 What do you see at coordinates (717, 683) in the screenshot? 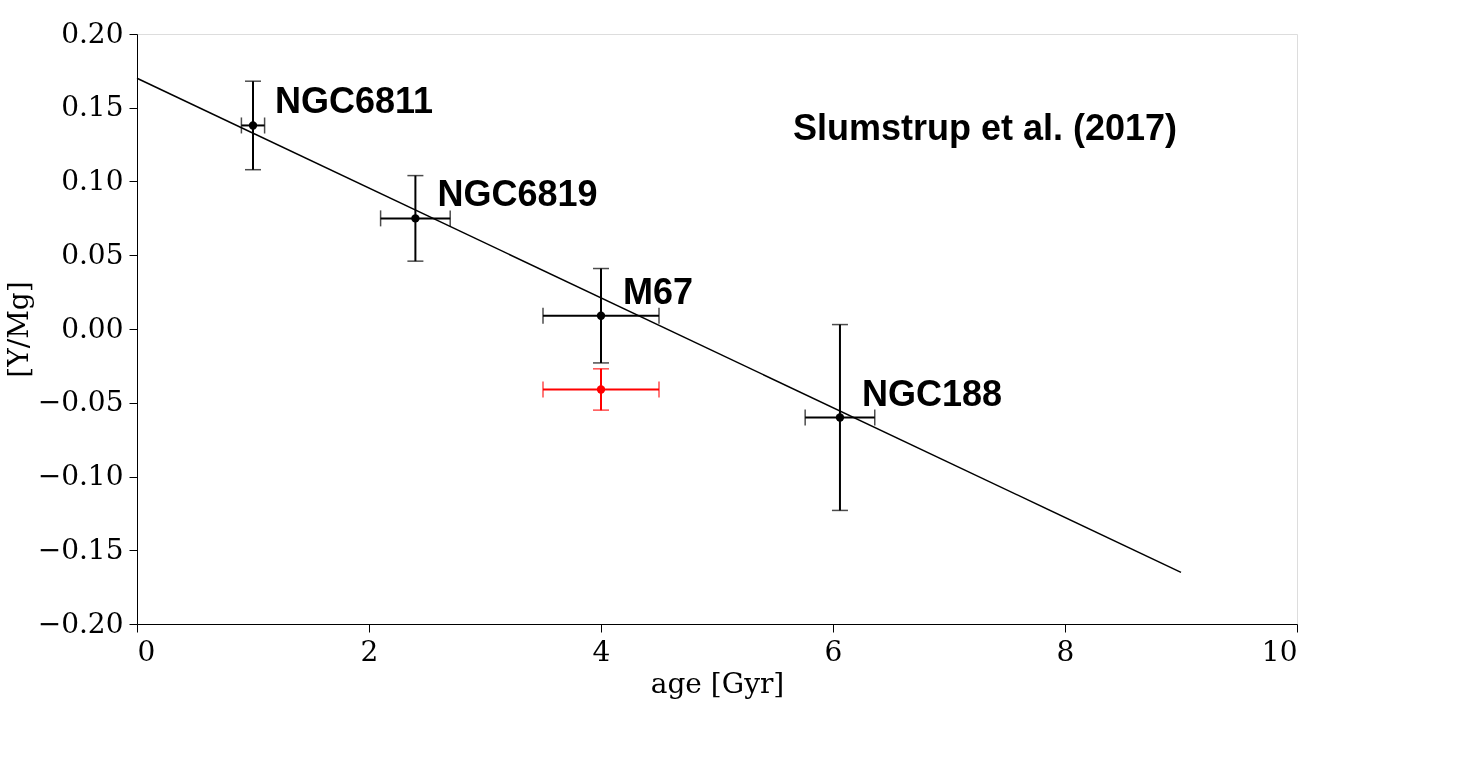
I see `x-axis-title: age [Gyr]` at bounding box center [717, 683].